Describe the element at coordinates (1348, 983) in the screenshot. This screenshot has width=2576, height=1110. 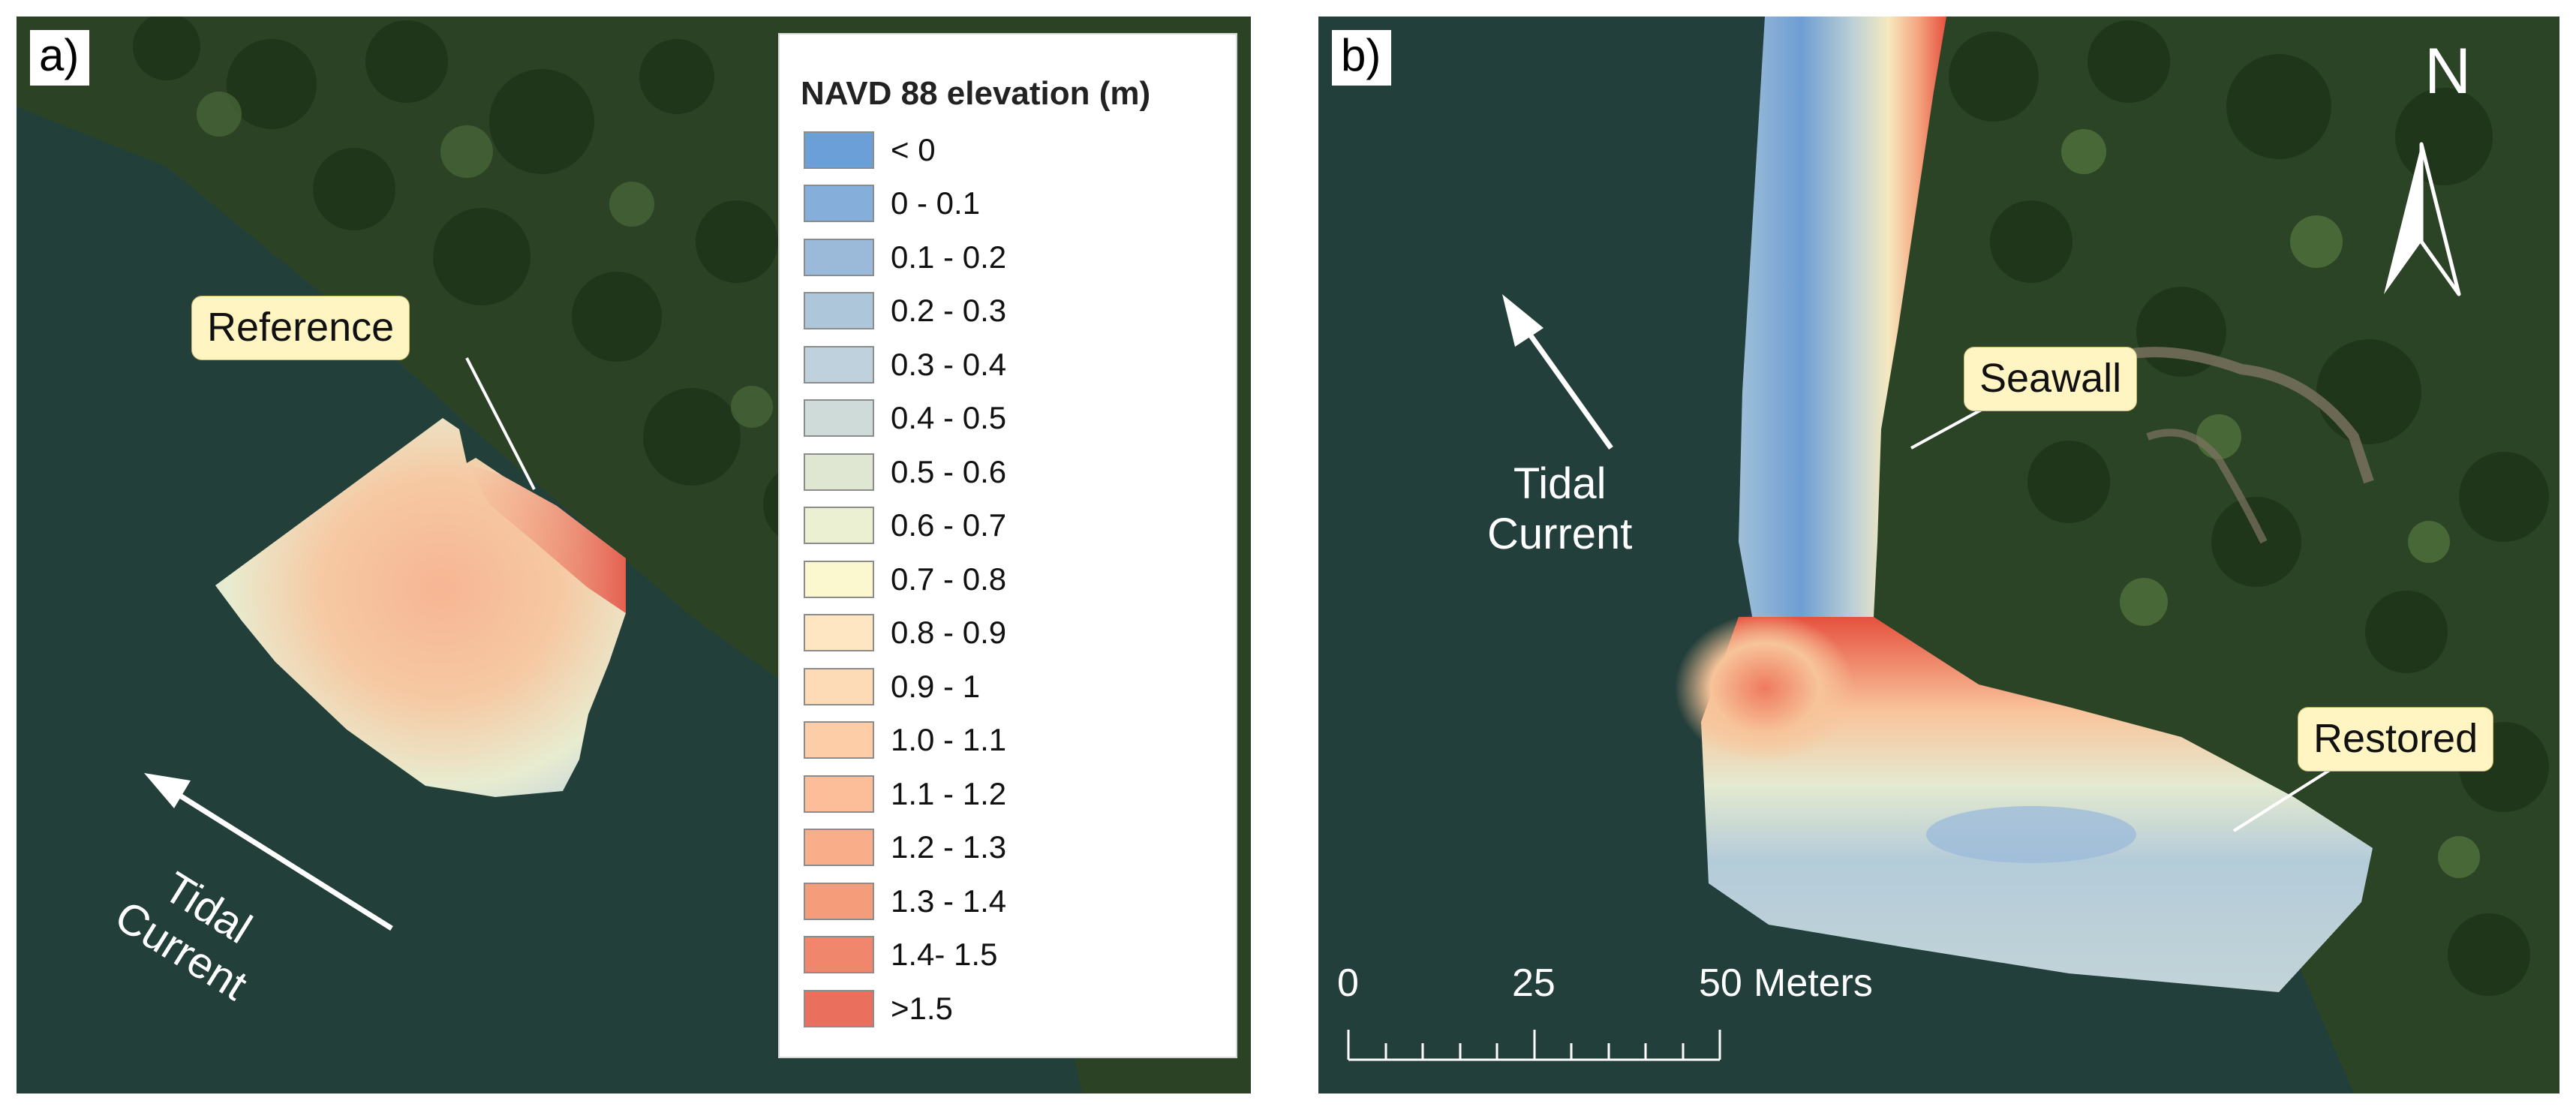
I see `scale-tick-0: 0` at that location.